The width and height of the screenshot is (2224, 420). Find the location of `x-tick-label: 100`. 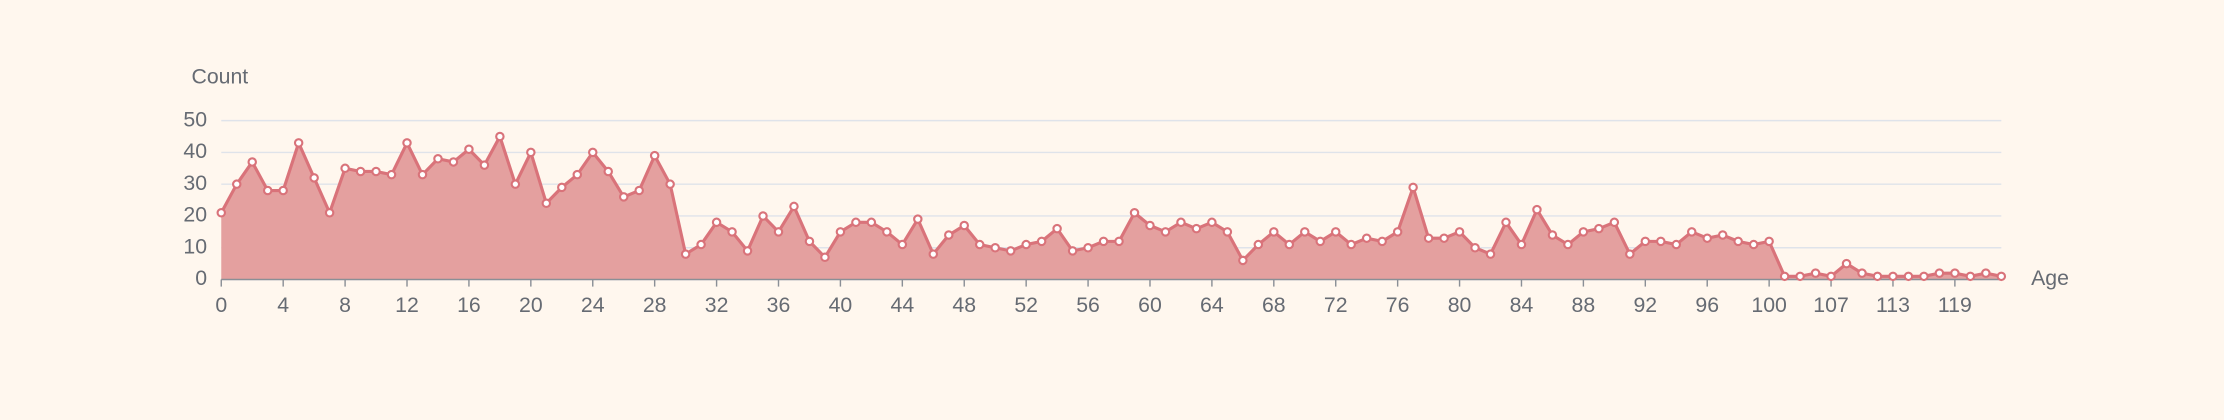

x-tick-label: 100 is located at coordinates (1768, 305).